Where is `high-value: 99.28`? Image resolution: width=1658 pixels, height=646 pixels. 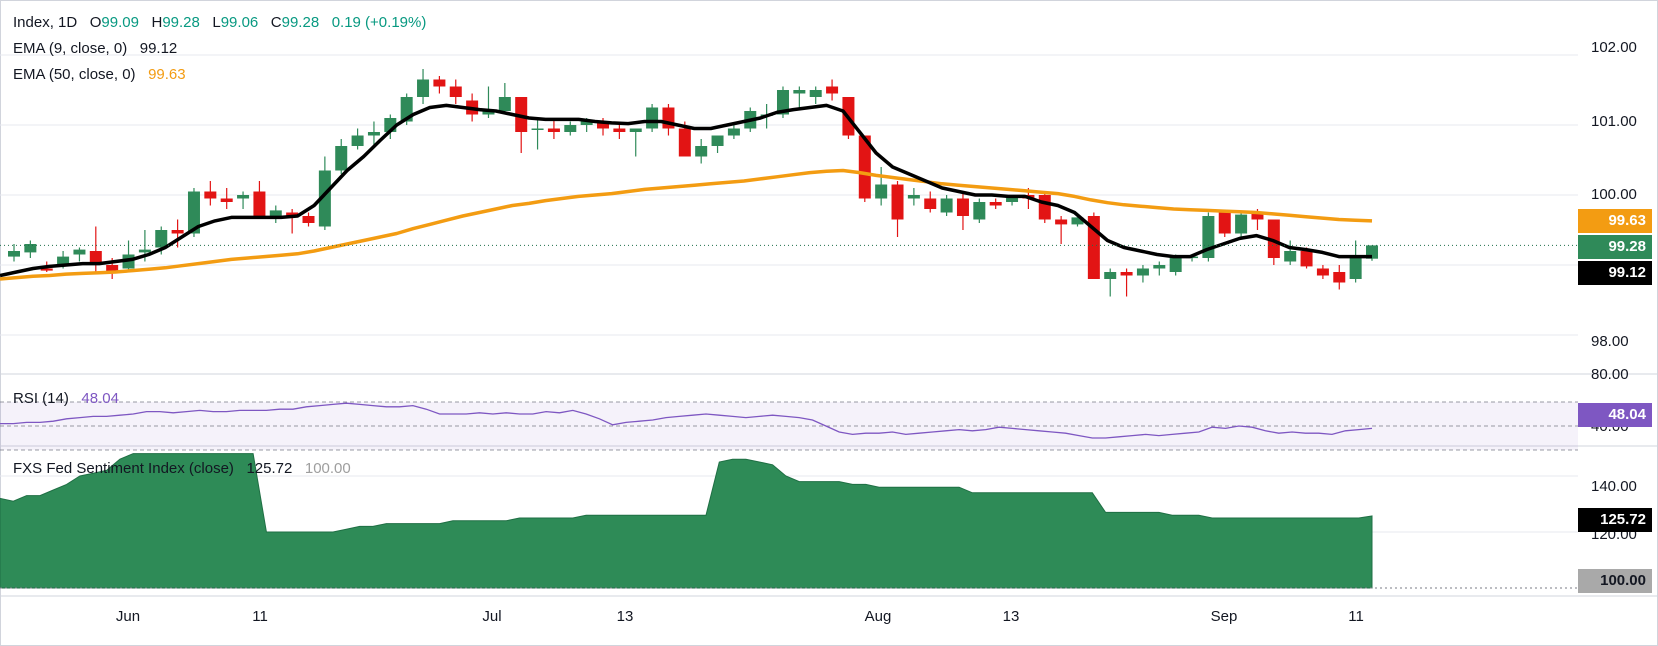 high-value: 99.28 is located at coordinates (181, 22).